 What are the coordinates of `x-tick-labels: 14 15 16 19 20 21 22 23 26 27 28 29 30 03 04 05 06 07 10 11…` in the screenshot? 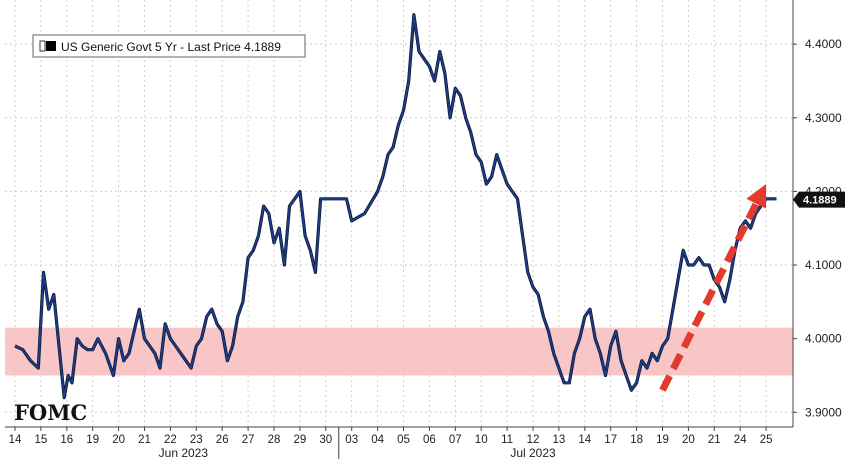 It's located at (391, 436).